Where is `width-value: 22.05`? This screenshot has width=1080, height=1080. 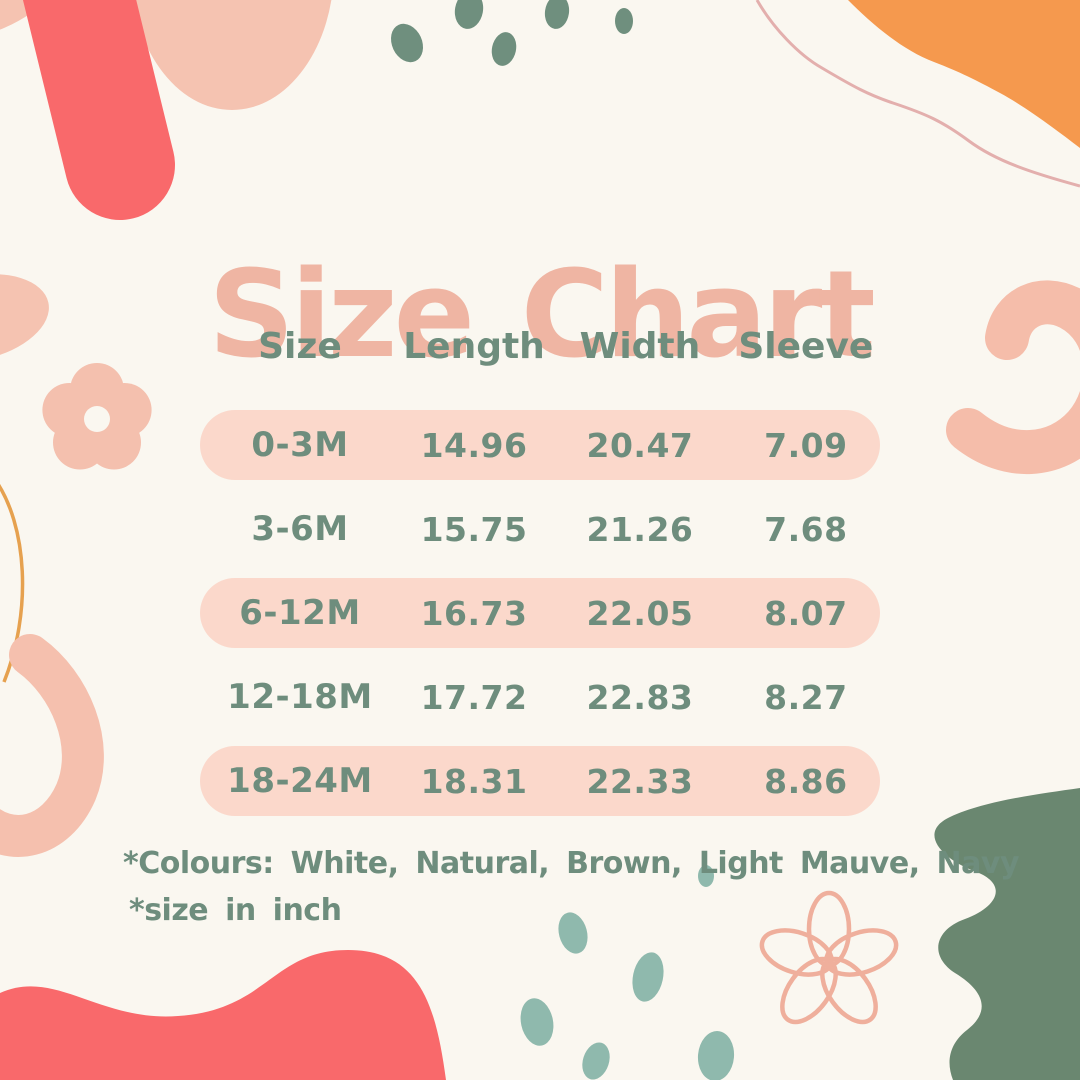 width-value: 22.05 is located at coordinates (640, 613).